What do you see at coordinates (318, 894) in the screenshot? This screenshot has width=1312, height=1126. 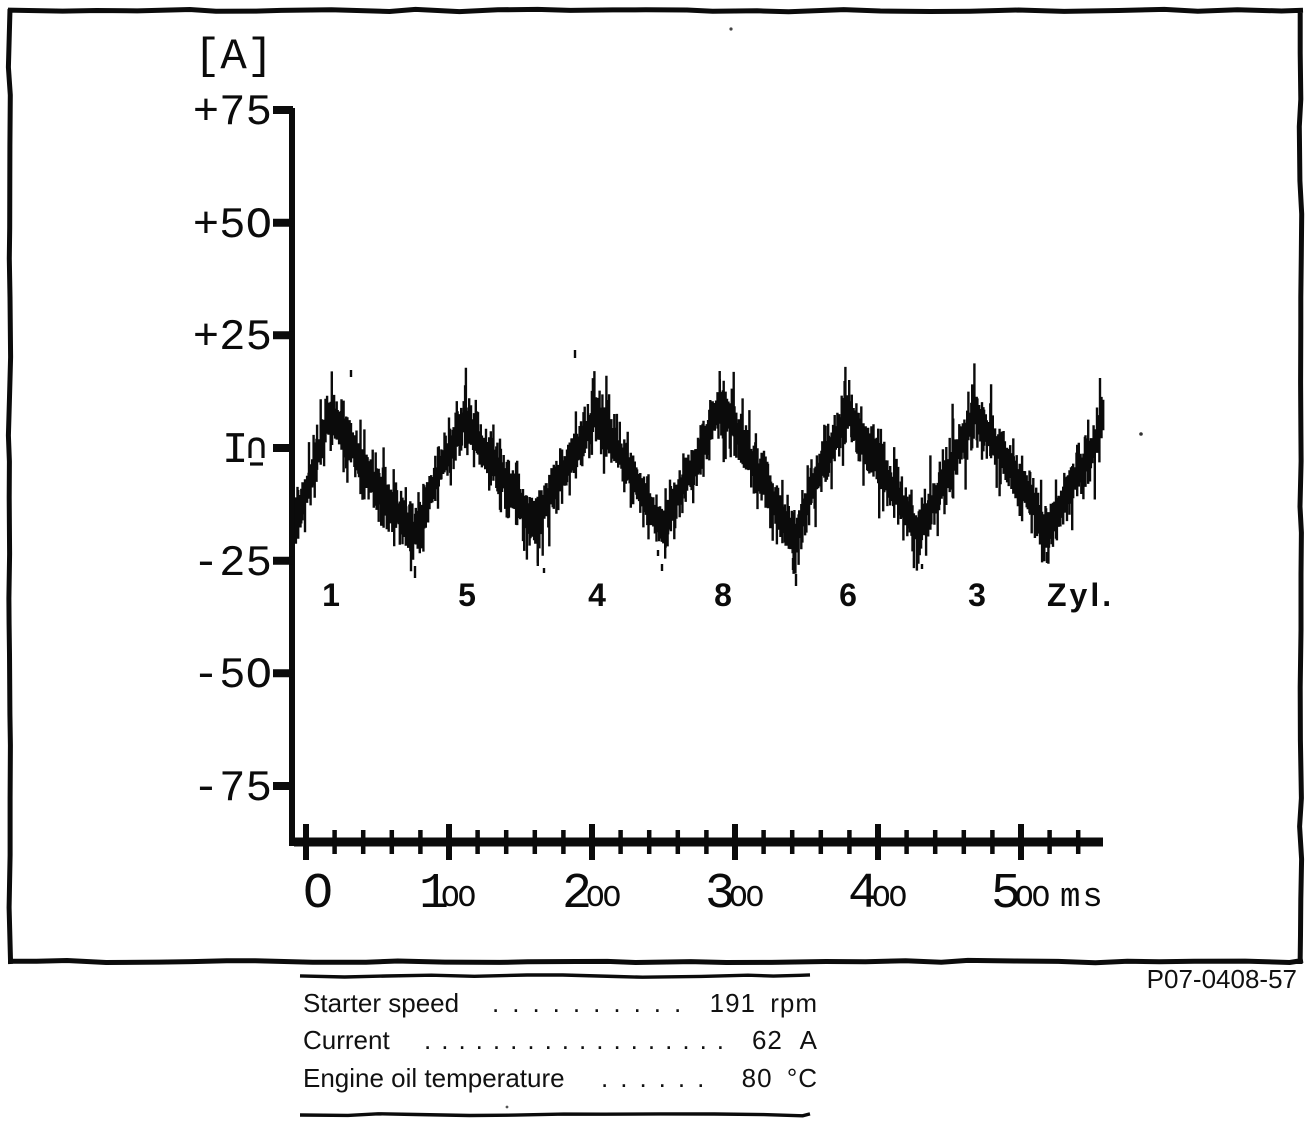 I see `svg-text: O` at bounding box center [318, 894].